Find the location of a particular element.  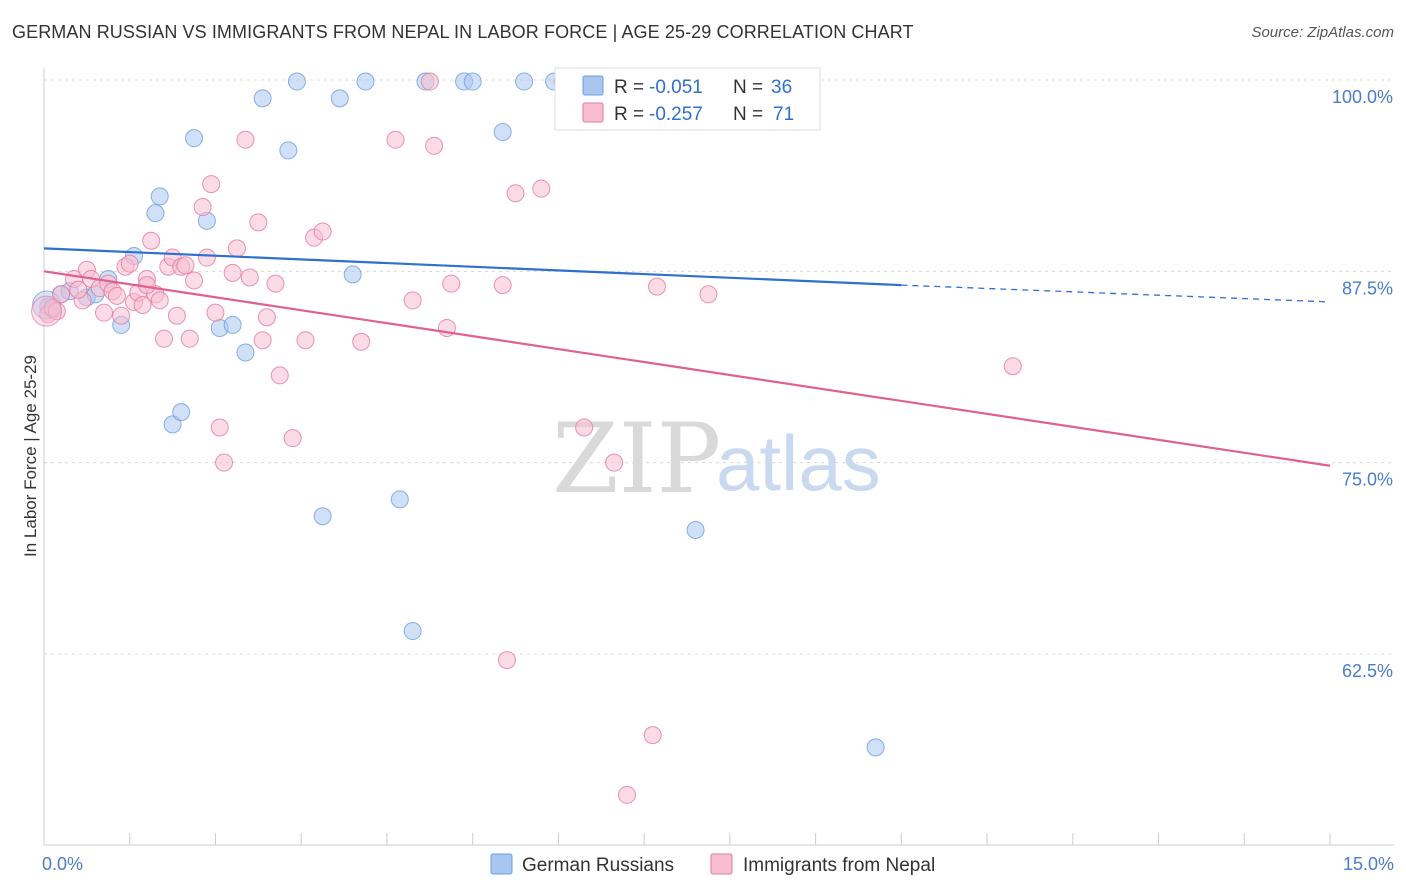

watermark-zip: ZIP is located at coordinates (636, 459).